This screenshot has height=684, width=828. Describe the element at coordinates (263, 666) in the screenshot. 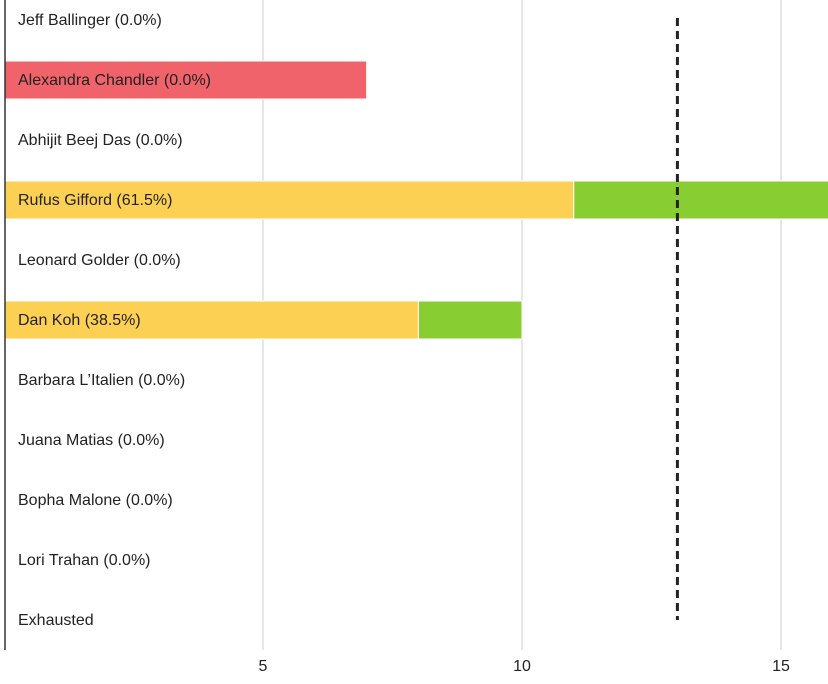

I see `x-tick-label: 5` at that location.